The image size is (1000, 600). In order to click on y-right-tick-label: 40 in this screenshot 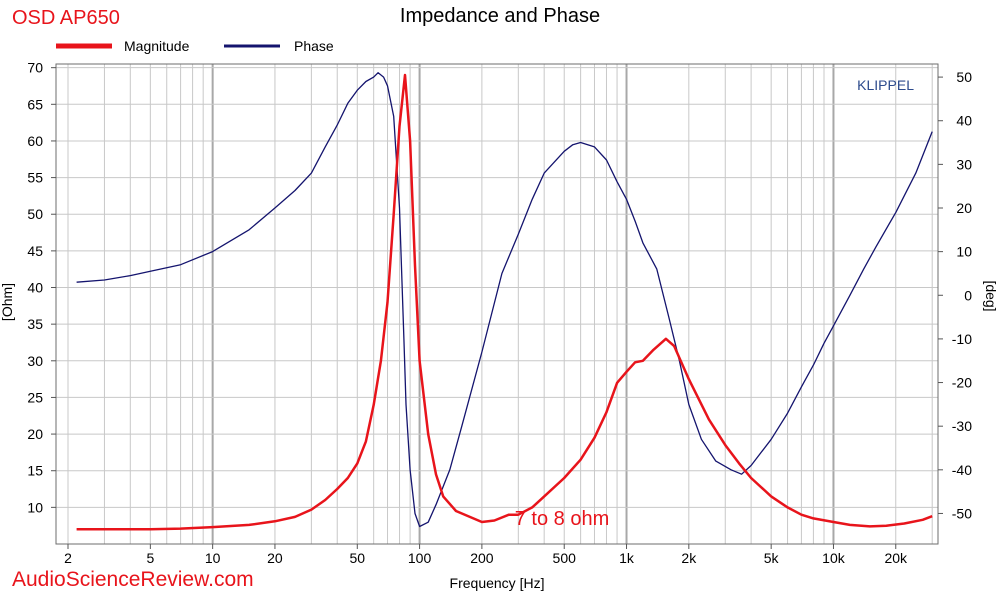, I will do `click(964, 121)`.